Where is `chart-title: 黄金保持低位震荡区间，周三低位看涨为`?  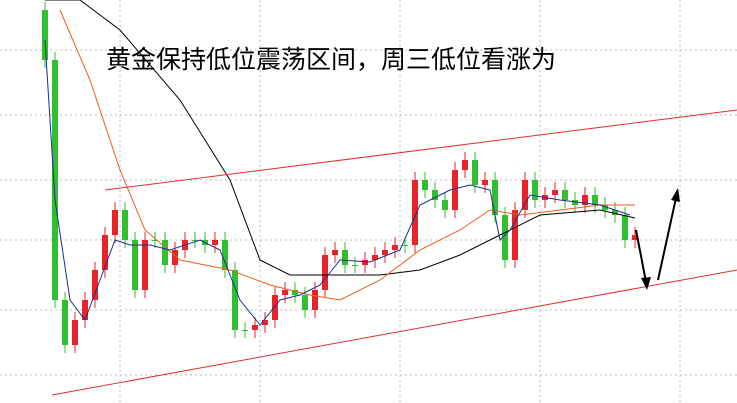 chart-title: 黄金保持低位震荡区间，周三低位看涨为 is located at coordinates (331, 59).